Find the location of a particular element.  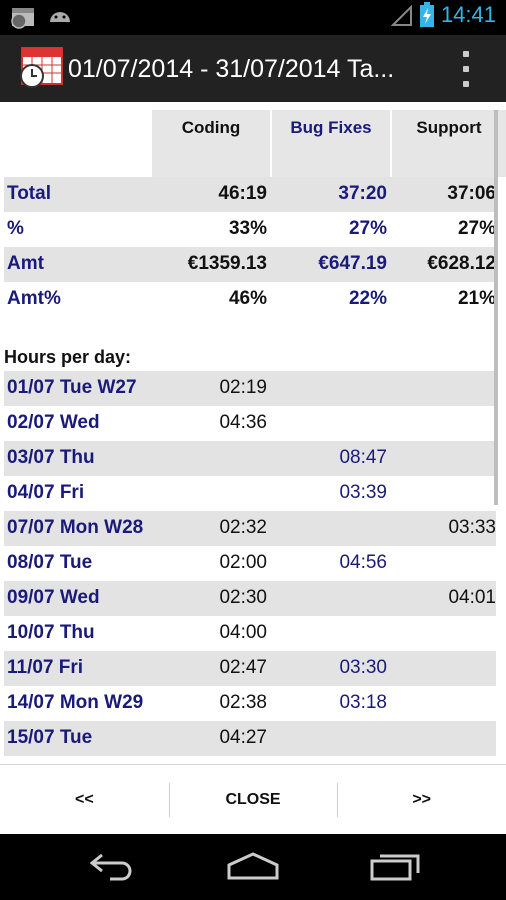

summary-row-total: Total 46:19 37:20 37:06 is located at coordinates (250, 194).